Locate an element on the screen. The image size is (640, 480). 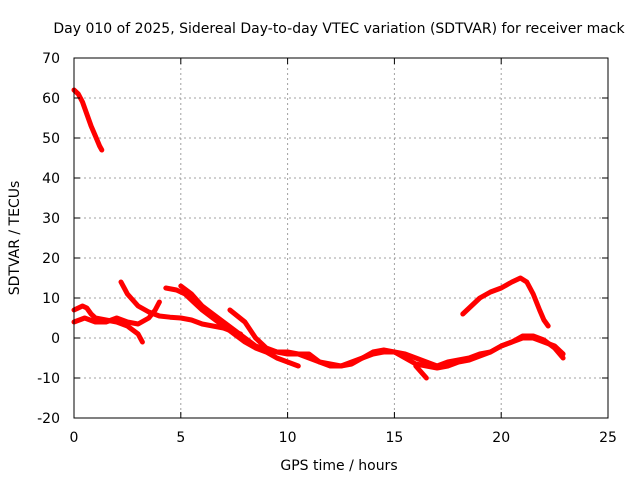
x-tick-label: 5 is located at coordinates (180, 438).